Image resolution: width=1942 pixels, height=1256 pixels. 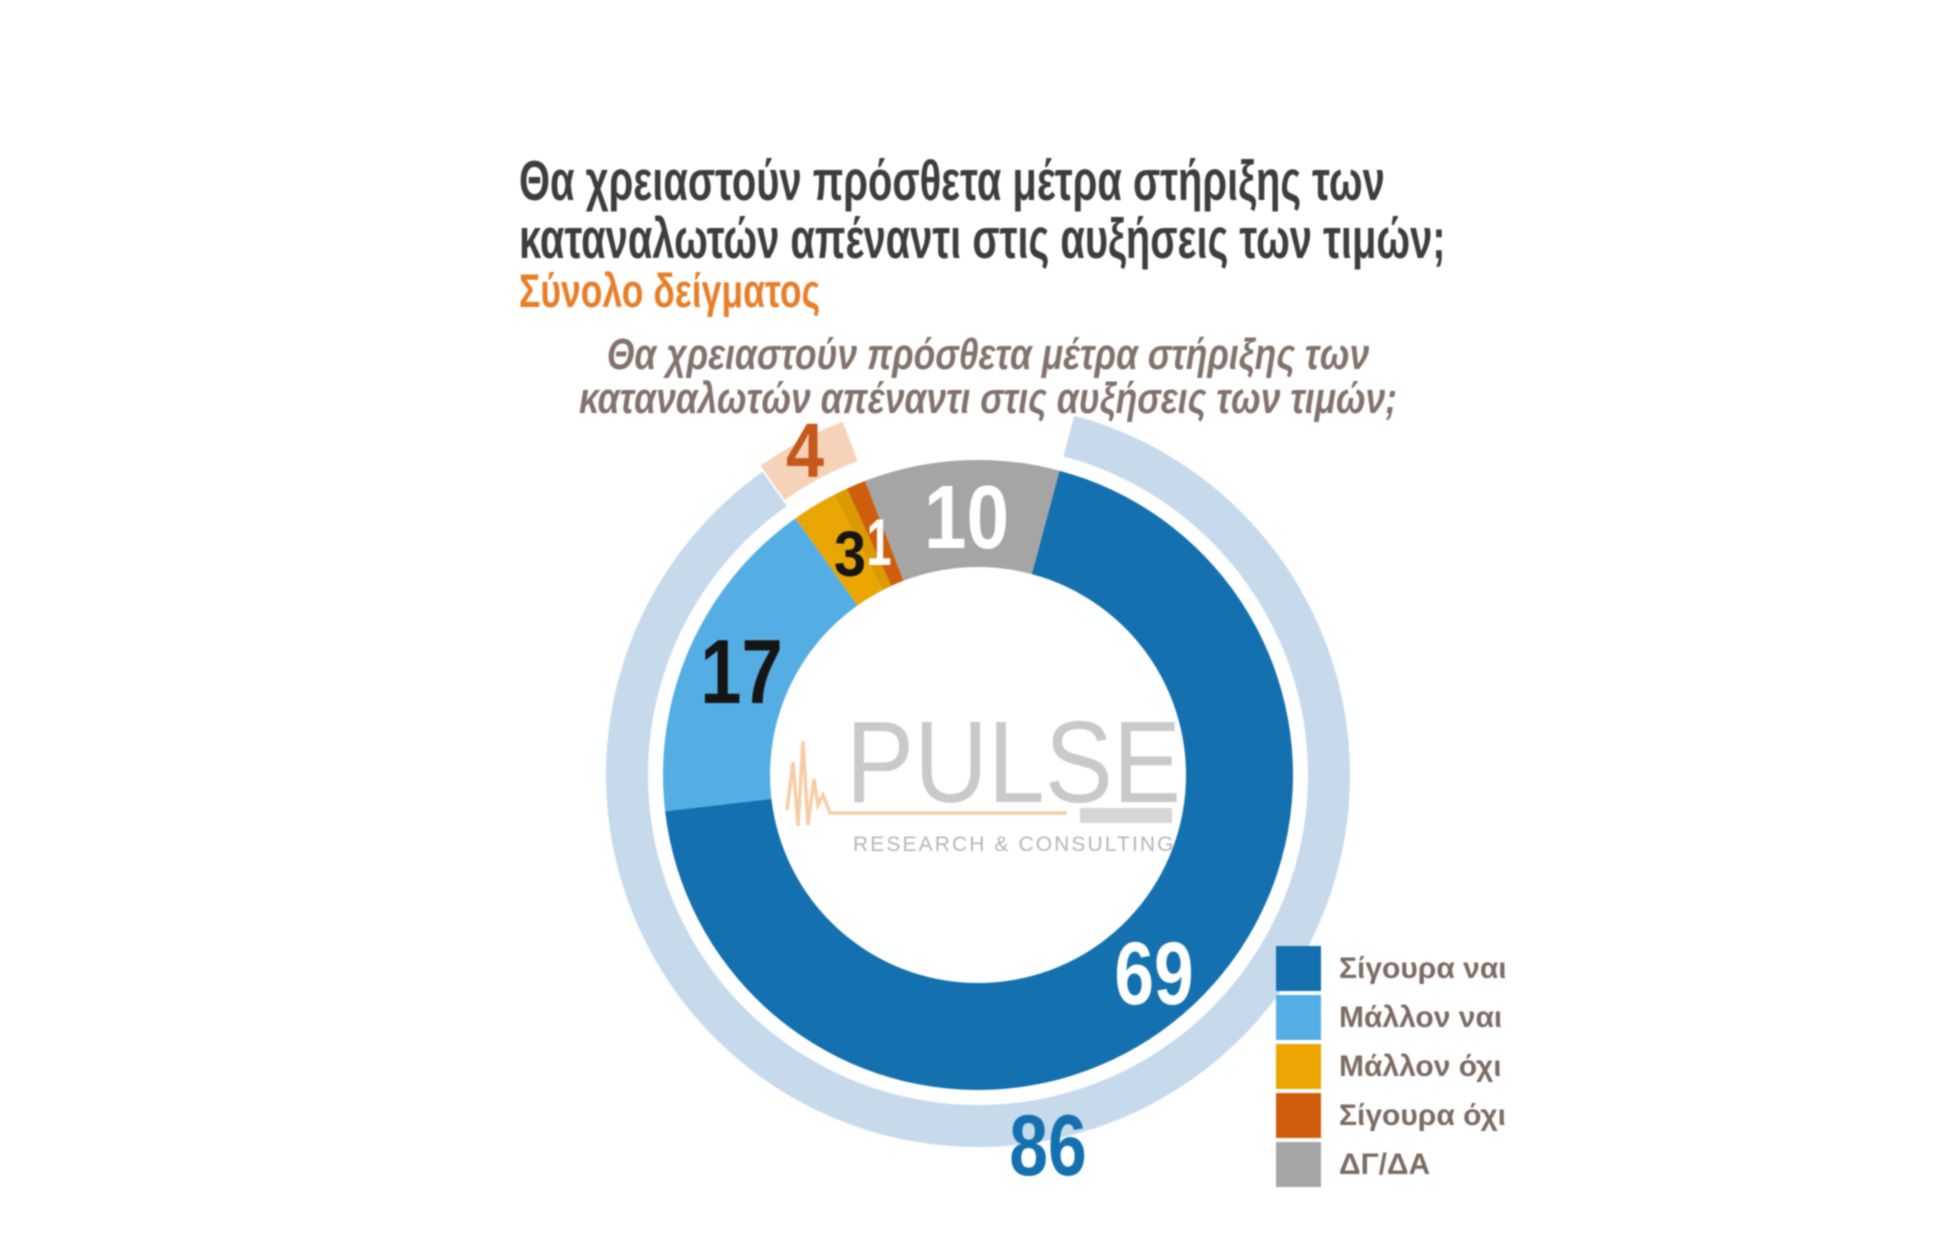 What do you see at coordinates (1423, 968) in the screenshot?
I see `svg-text: Σίγουρα ναι` at bounding box center [1423, 968].